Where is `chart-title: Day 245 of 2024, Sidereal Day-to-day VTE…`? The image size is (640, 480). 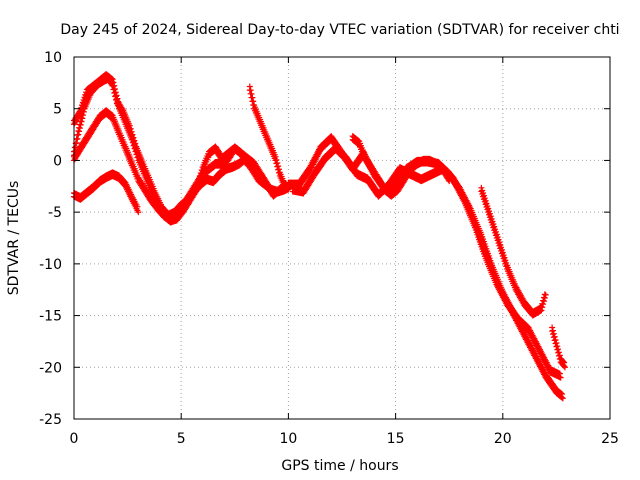 chart-title: Day 245 of 2024, Sidereal Day-to-day VTE… is located at coordinates (339, 30).